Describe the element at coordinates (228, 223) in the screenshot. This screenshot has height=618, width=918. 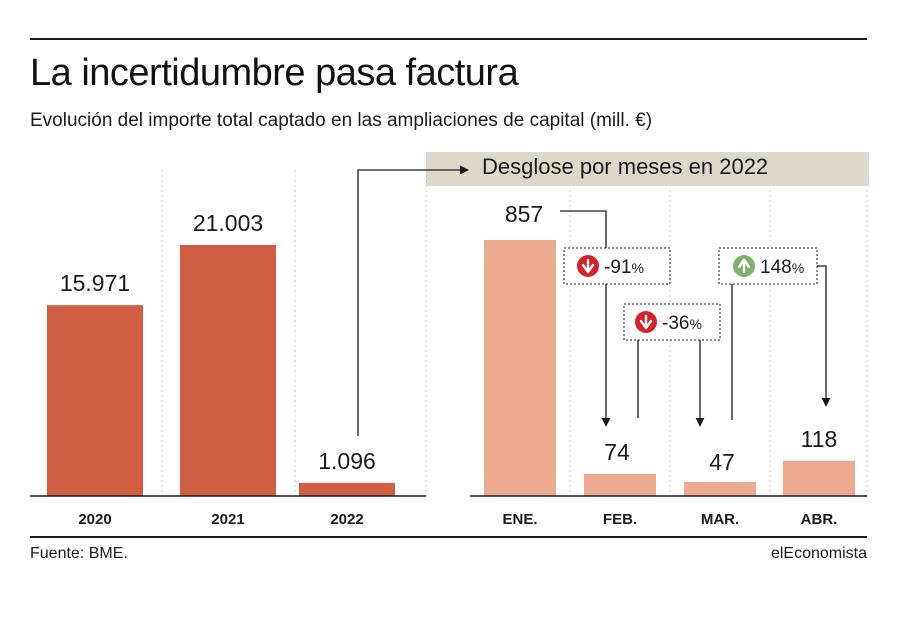
I see `data-label-2021: 21.003` at that location.